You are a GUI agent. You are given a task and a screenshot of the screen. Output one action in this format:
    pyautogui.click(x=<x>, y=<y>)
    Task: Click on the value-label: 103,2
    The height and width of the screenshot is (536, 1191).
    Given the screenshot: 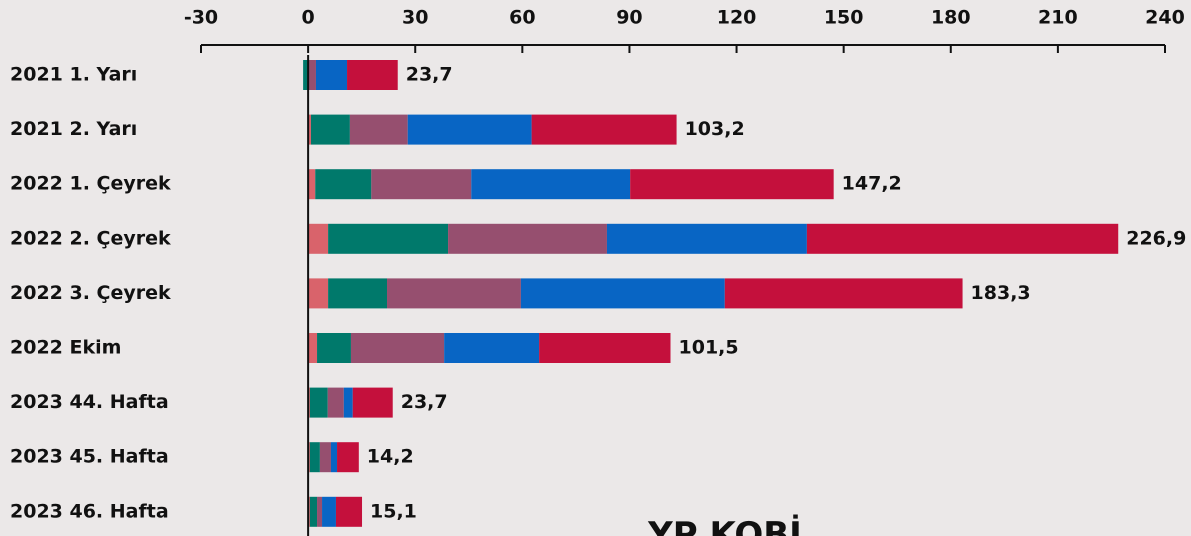 What is the action you would take?
    pyautogui.click(x=715, y=129)
    